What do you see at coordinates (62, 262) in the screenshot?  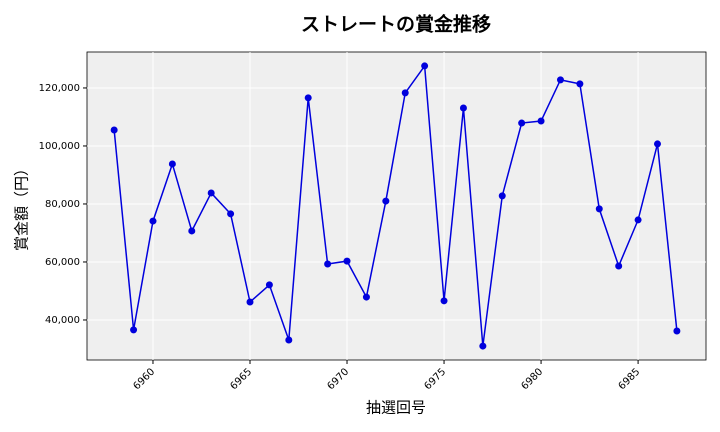 I see `y-tick-label: 60,000` at bounding box center [62, 262].